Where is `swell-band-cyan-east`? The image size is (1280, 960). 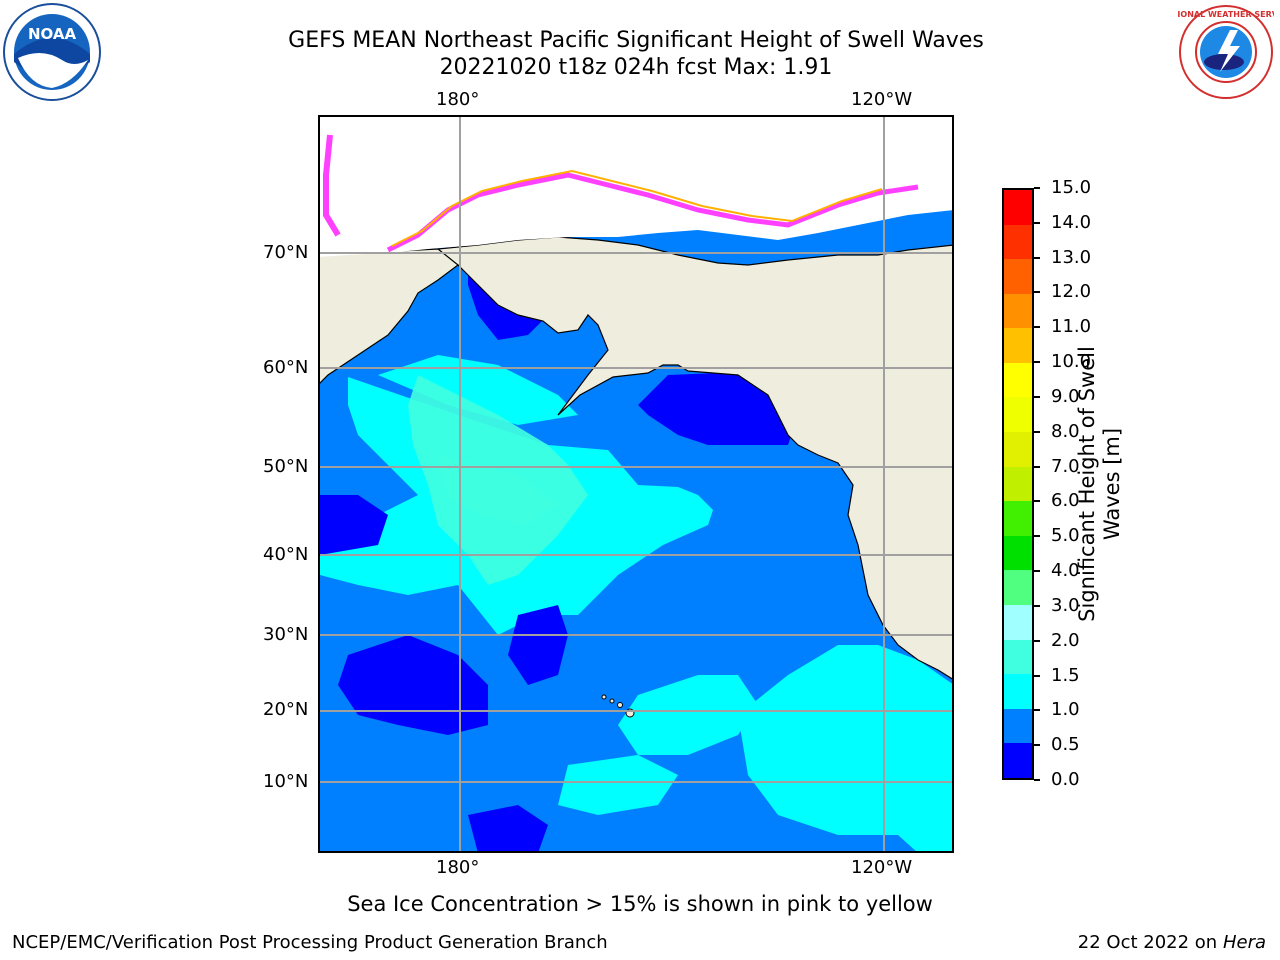
swell-band-cyan-east is located at coordinates (846, 749).